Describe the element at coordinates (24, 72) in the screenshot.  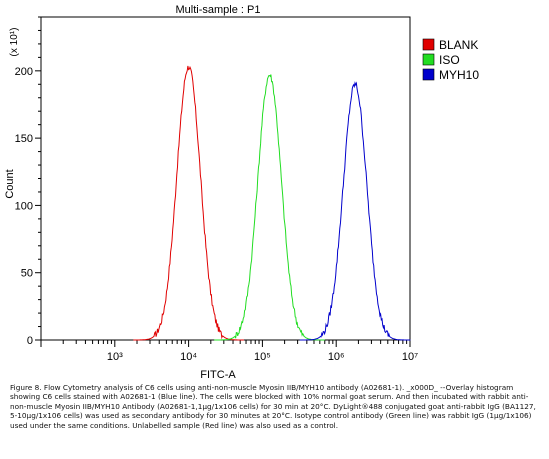
I see `y-tick-label: 200` at that location.